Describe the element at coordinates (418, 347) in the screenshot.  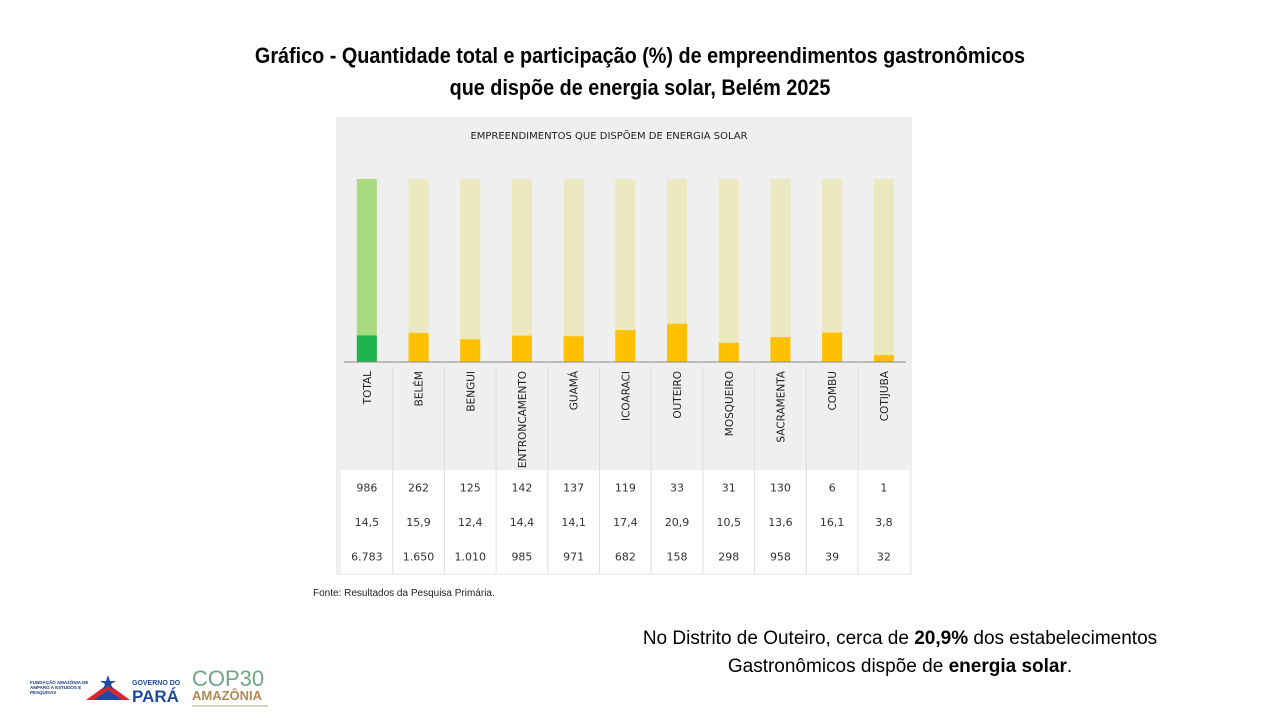
I see `bar-belém` at that location.